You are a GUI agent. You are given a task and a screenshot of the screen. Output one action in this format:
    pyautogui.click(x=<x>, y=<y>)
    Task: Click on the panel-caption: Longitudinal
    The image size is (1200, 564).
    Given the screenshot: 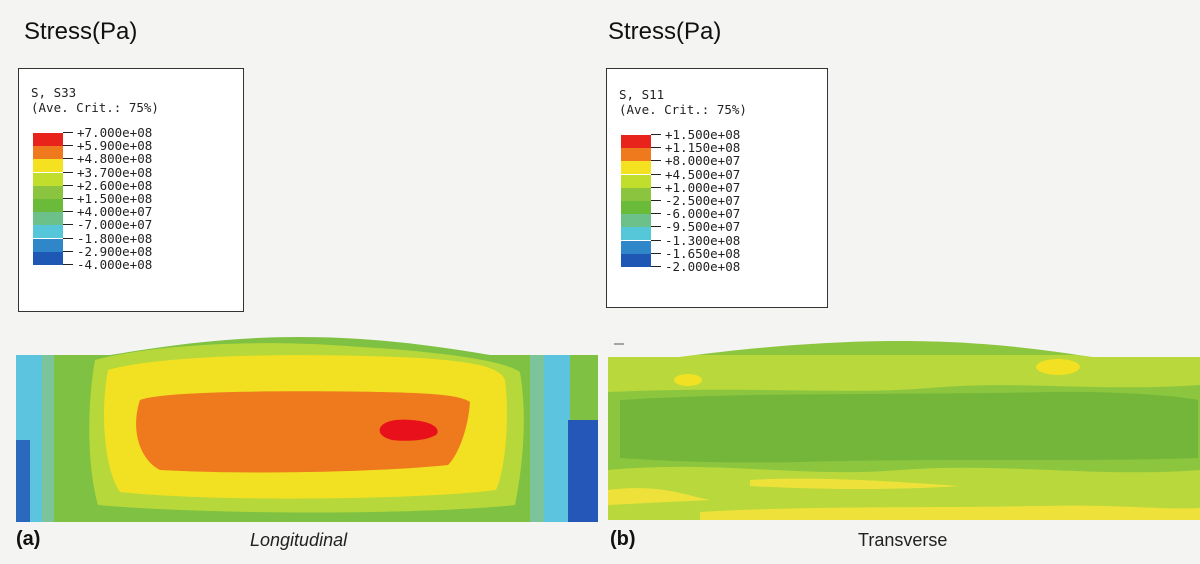 What is the action you would take?
    pyautogui.click(x=299, y=540)
    